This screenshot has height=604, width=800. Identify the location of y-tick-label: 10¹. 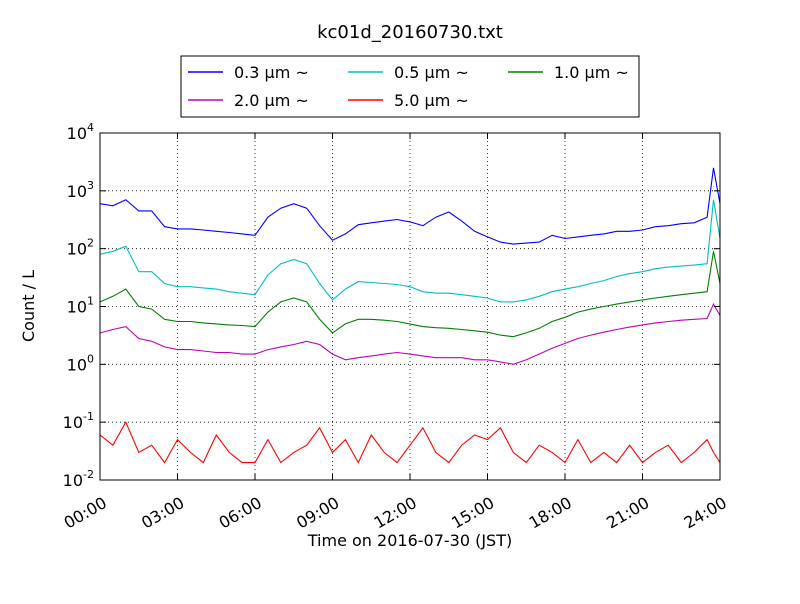
(80, 306).